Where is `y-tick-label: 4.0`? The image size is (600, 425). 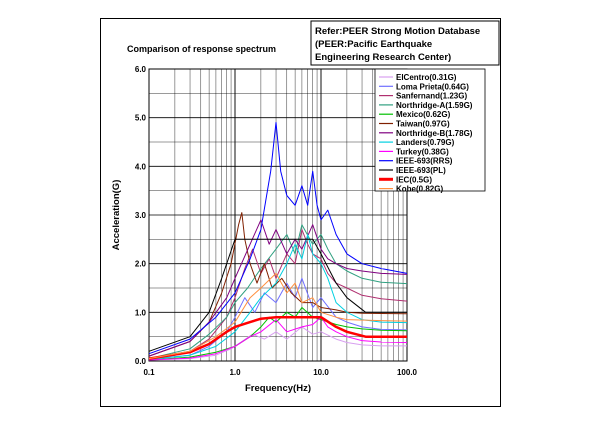 y-tick-label: 4.0 is located at coordinates (141, 166).